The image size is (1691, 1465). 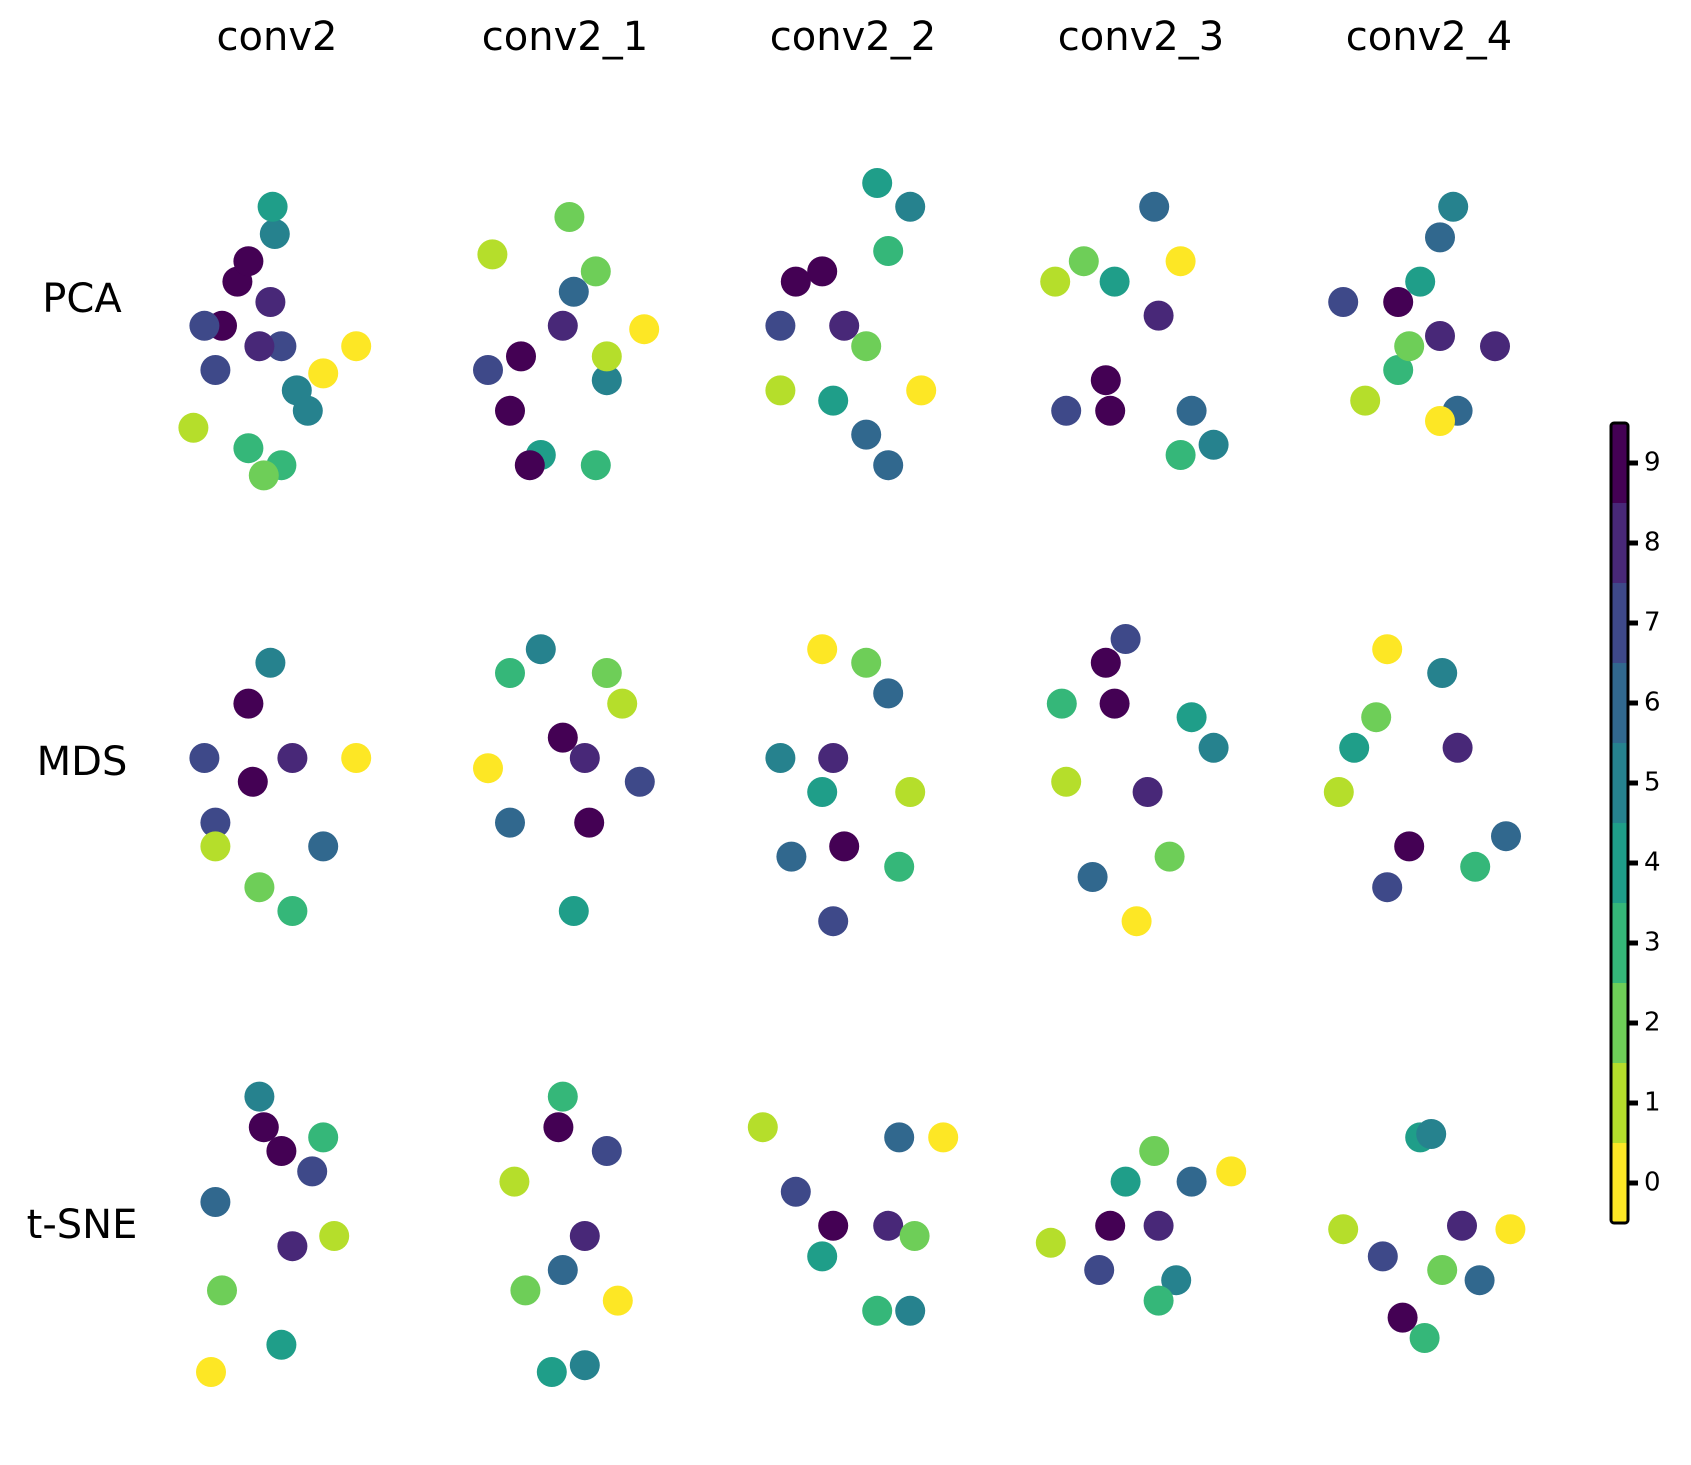 What do you see at coordinates (1652, 703) in the screenshot?
I see `colorbar-tick-label: 6` at bounding box center [1652, 703].